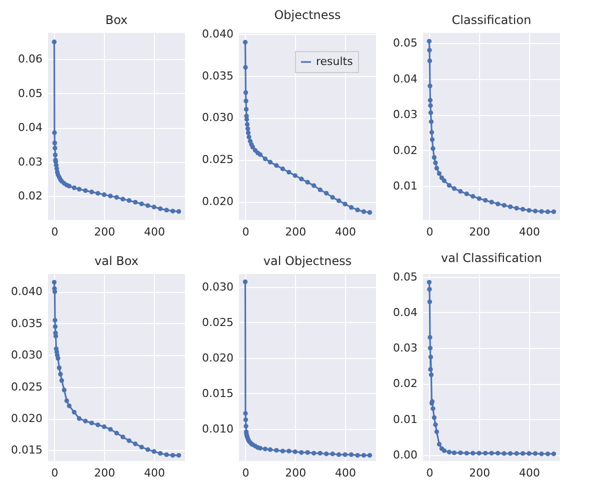 Image resolution: width=604 pixels, height=486 pixels. Describe the element at coordinates (307, 15) in the screenshot. I see `chart-title: Objectness` at that location.